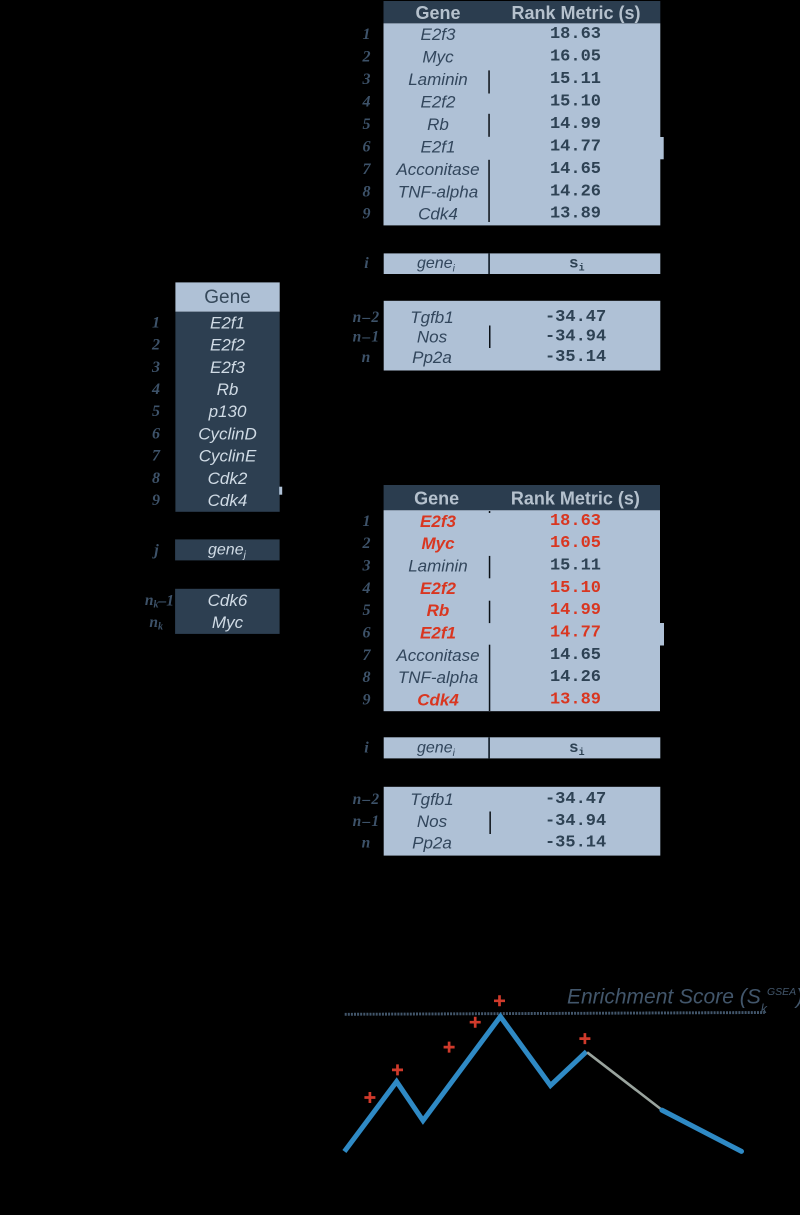  I want to click on svg-text: 13.89, so click(575, 700).